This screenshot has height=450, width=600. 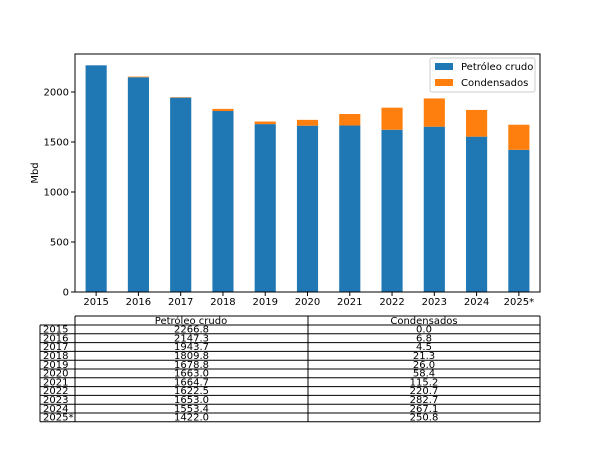 What do you see at coordinates (350, 208) in the screenshot?
I see `bar-crudo-2021` at bounding box center [350, 208].